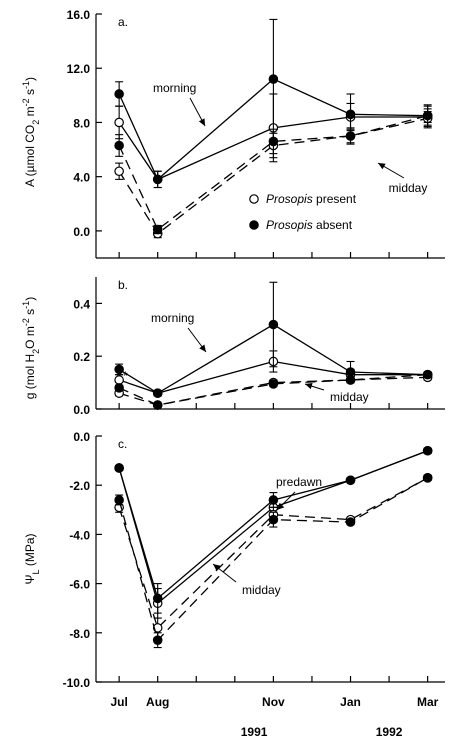 This screenshot has height=740, width=461. I want to click on y-axis-title-part: Ψ, so click(30, 579).